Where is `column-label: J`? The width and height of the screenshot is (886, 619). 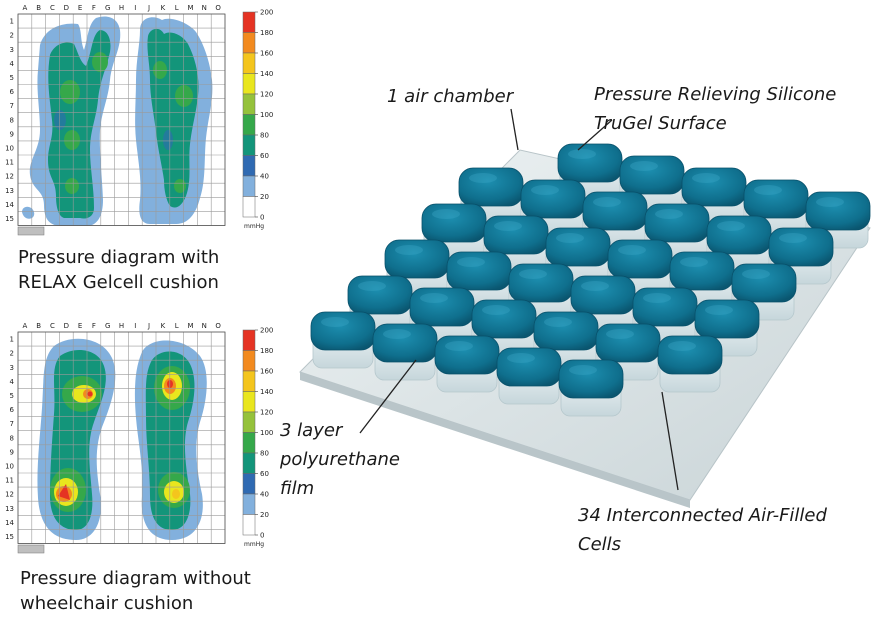 column-label: J is located at coordinates (148, 326).